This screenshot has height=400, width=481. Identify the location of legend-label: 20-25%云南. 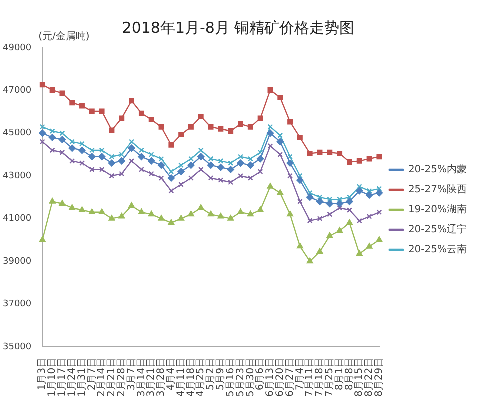
(438, 250).